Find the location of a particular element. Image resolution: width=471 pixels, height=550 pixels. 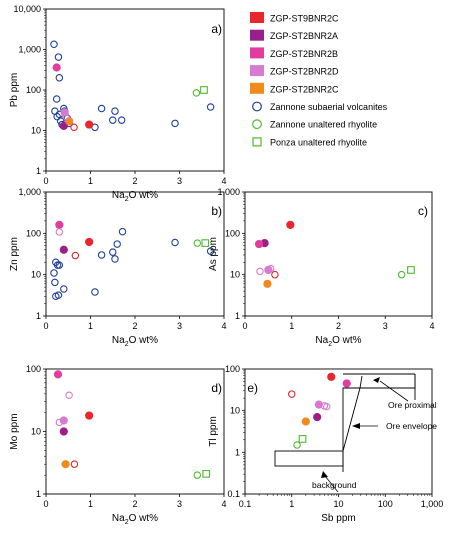

panel-label: a) is located at coordinates (216, 29).